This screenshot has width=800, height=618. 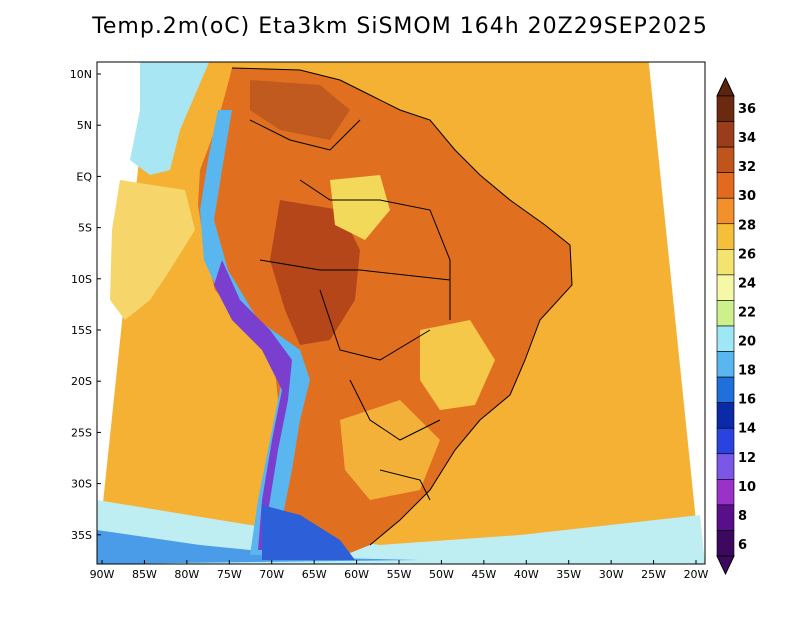 What do you see at coordinates (747, 487) in the screenshot?
I see `colorbar-label: 10` at bounding box center [747, 487].